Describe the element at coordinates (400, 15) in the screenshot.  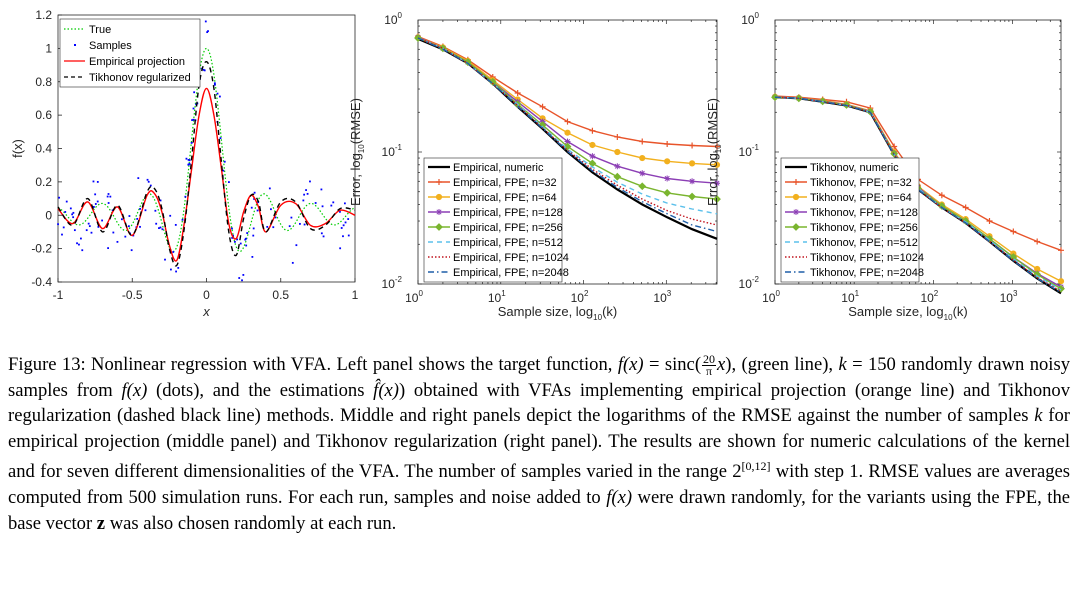
I see `y-tick-exponent: 0` at that location.